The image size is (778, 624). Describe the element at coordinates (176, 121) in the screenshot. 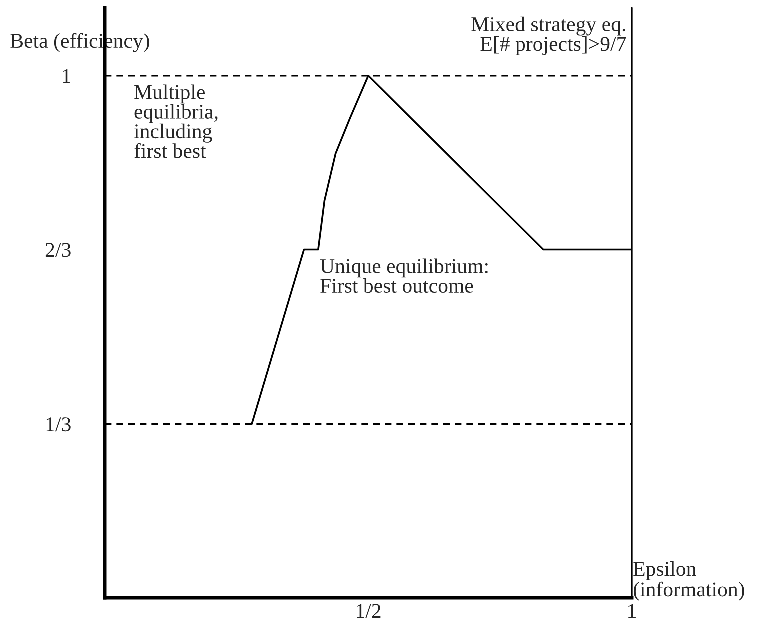

I see `annotation: Multiple equilibria, including first best` at that location.